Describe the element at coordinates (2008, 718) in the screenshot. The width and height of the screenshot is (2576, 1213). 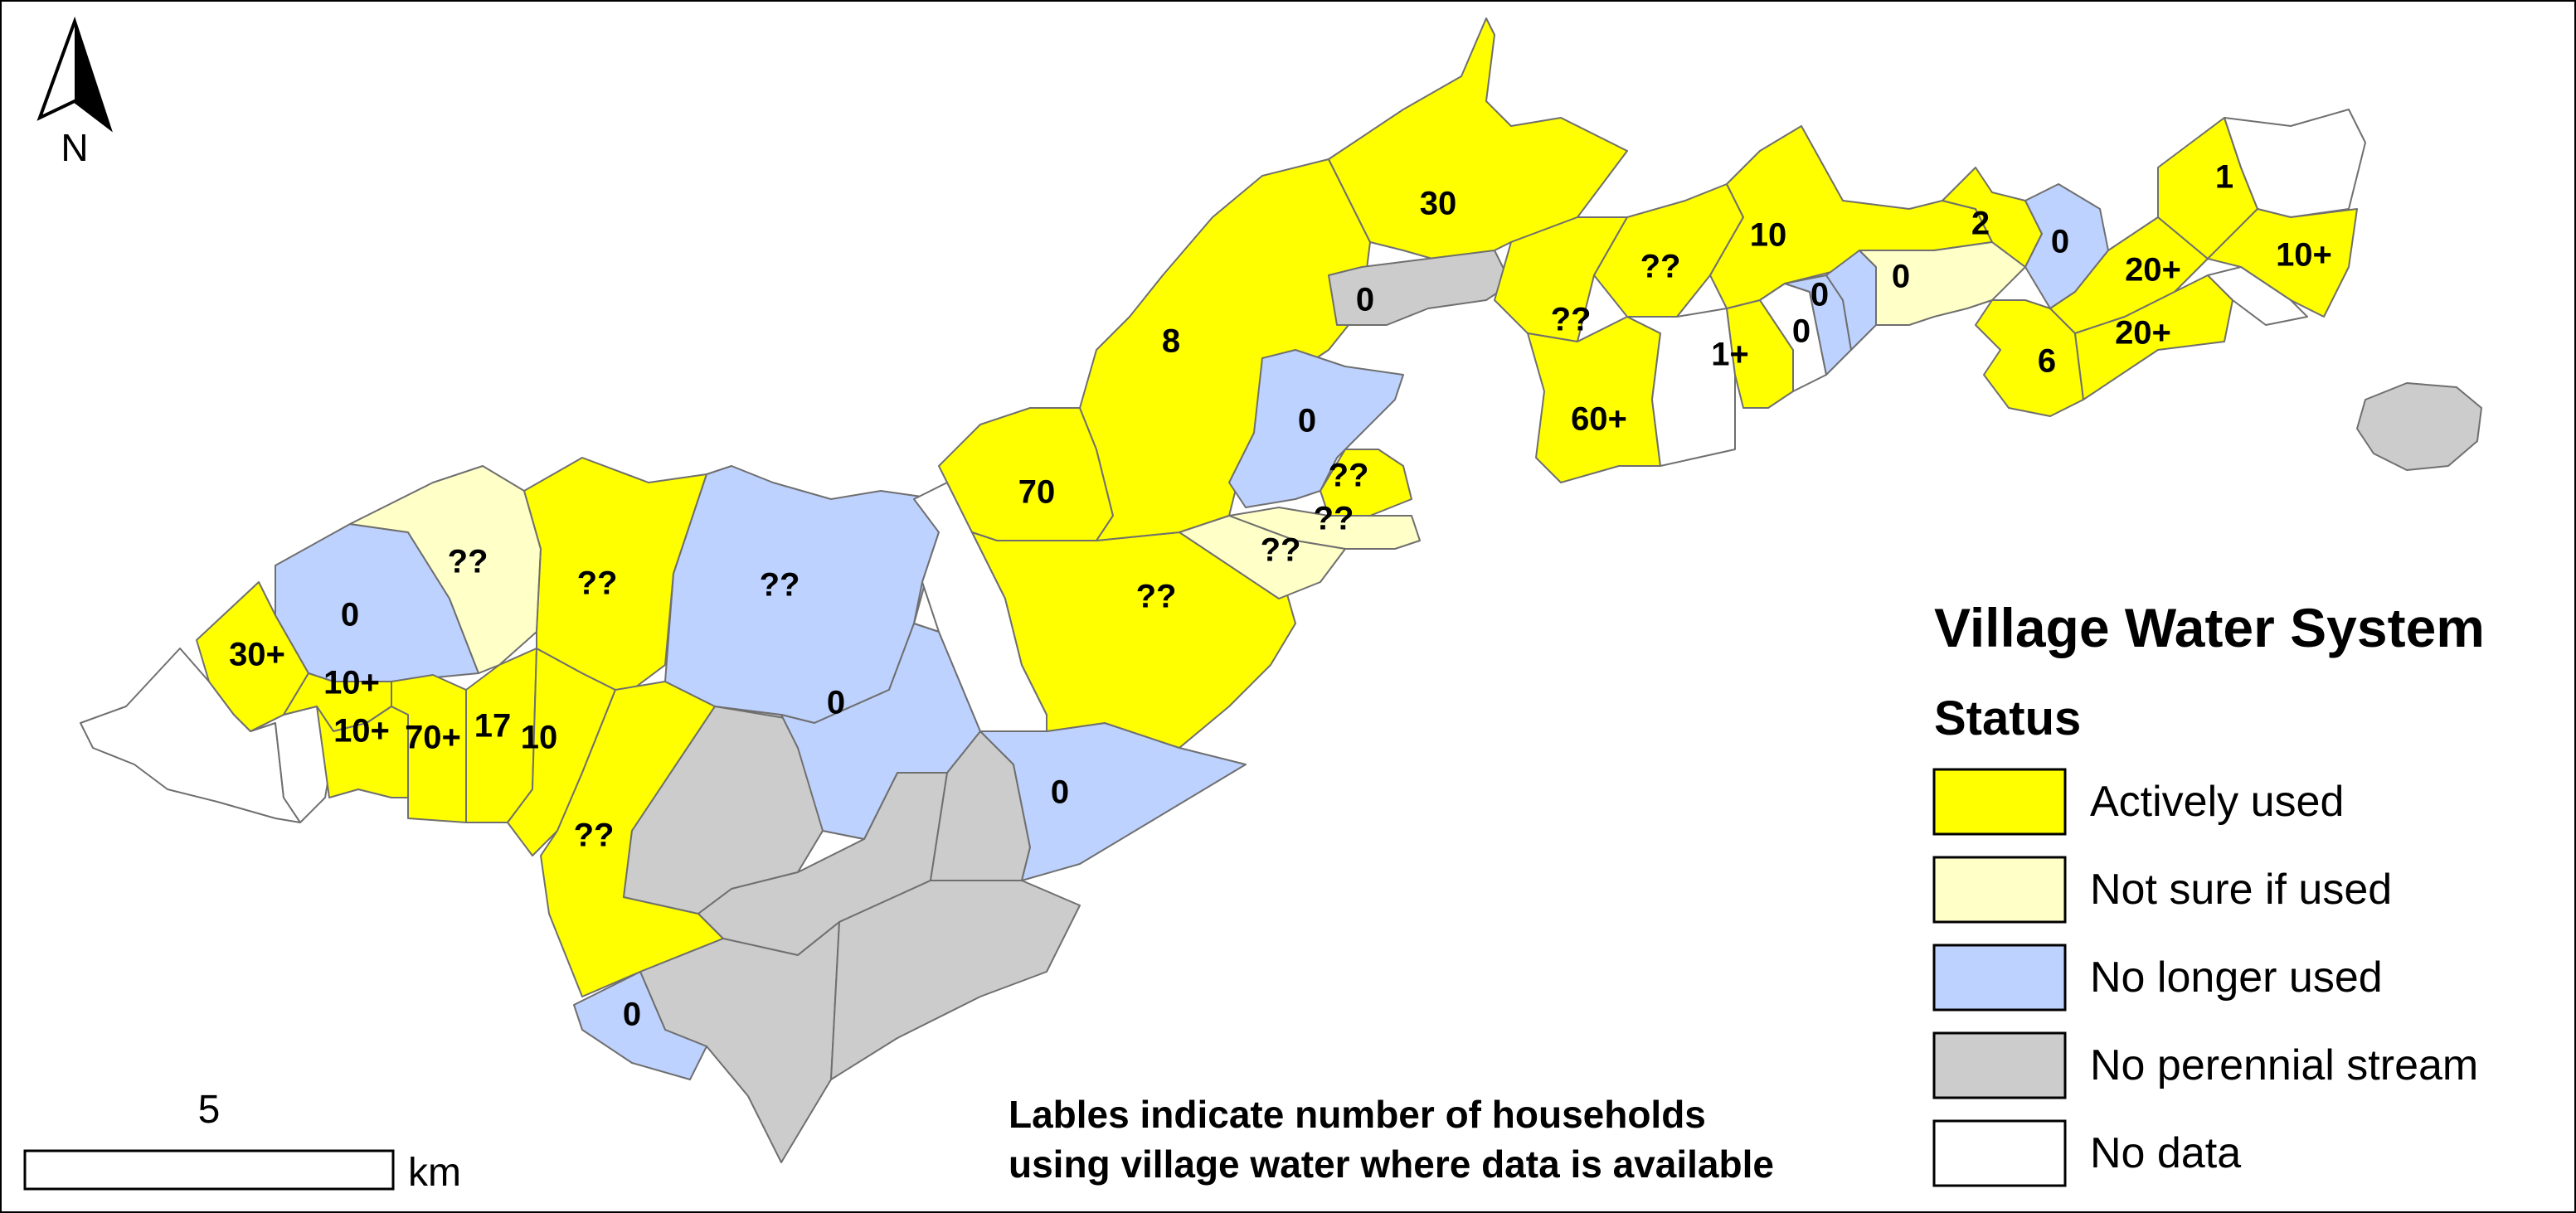
I see `legend-subtitle: Status` at that location.